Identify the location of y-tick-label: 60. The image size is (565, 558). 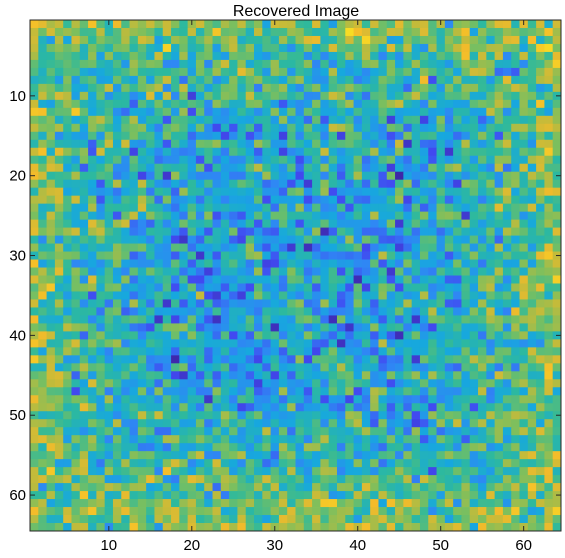
(17, 495).